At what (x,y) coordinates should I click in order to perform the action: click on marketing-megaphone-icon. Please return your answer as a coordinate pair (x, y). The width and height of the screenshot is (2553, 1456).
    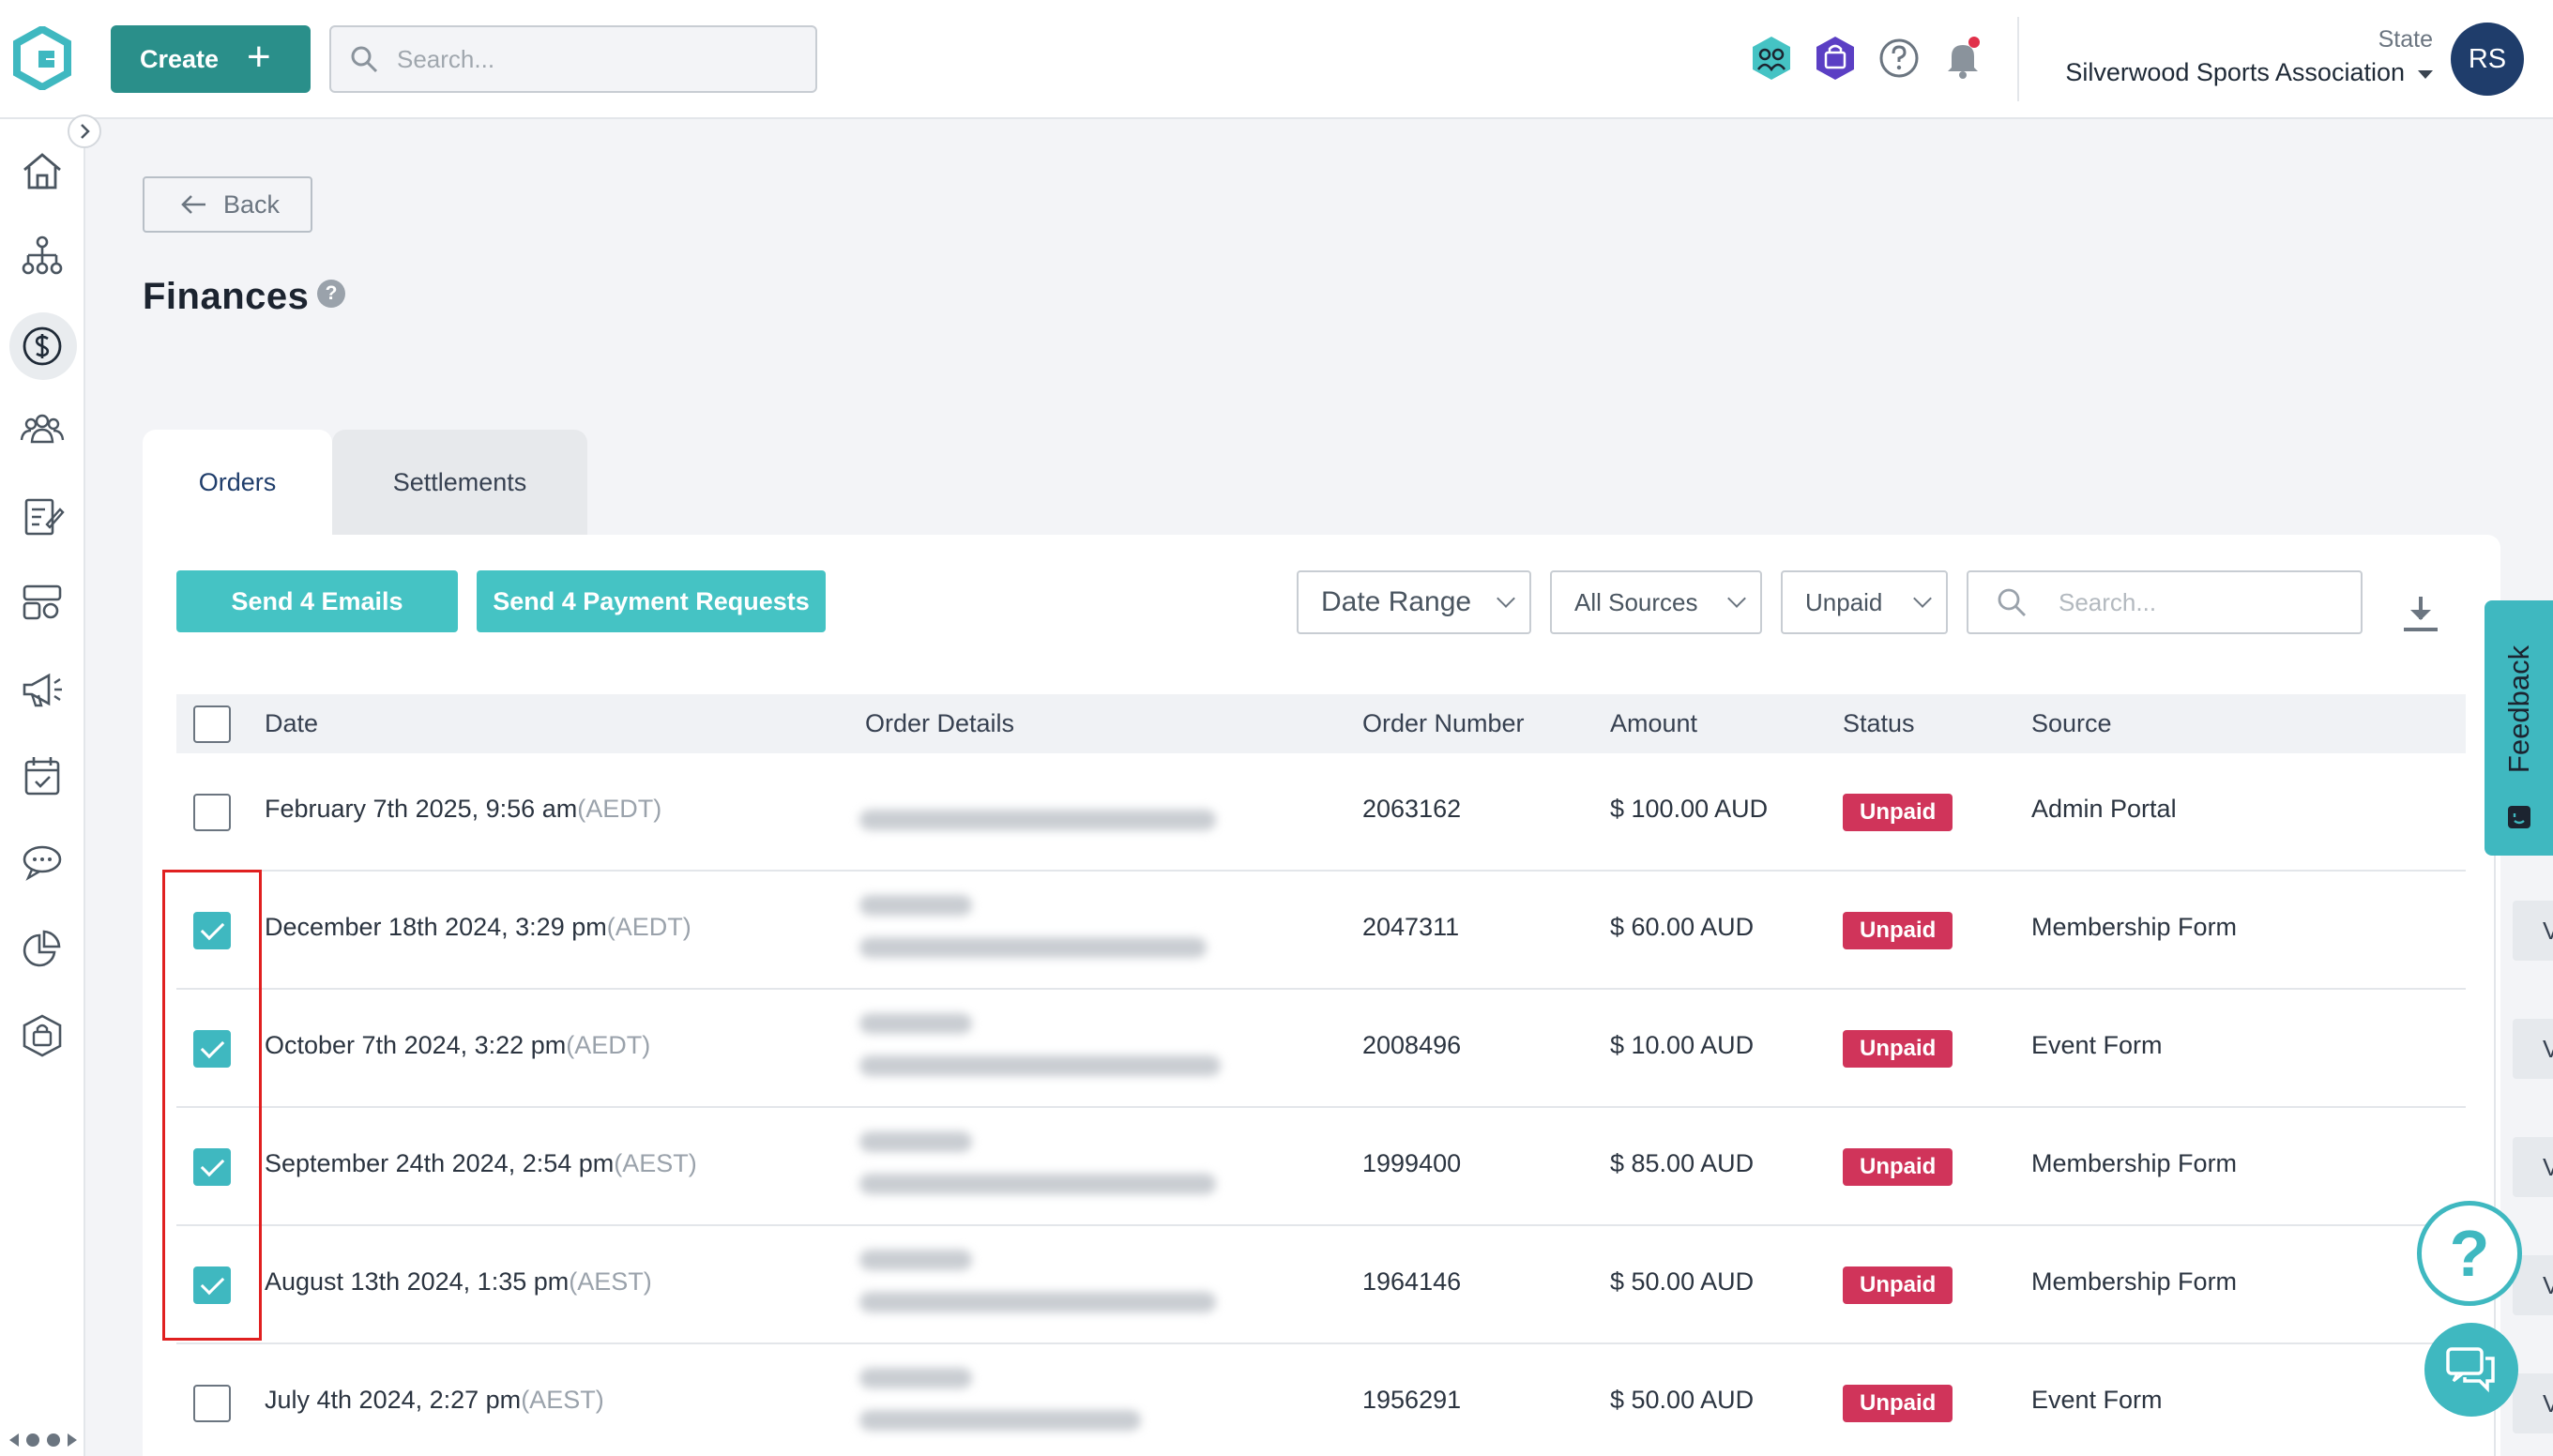
    Looking at the image, I should click on (42, 689).